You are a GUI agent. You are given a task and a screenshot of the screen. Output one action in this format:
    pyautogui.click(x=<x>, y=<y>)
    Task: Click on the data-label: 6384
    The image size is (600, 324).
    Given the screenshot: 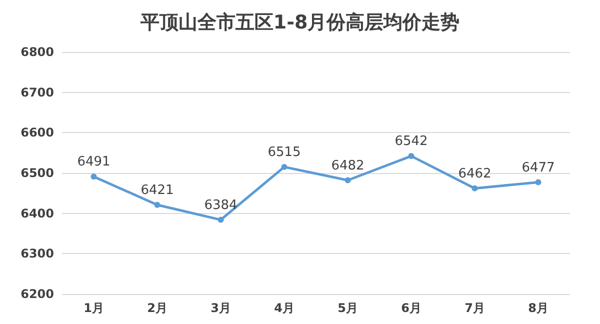 What is the action you would take?
    pyautogui.click(x=221, y=205)
    